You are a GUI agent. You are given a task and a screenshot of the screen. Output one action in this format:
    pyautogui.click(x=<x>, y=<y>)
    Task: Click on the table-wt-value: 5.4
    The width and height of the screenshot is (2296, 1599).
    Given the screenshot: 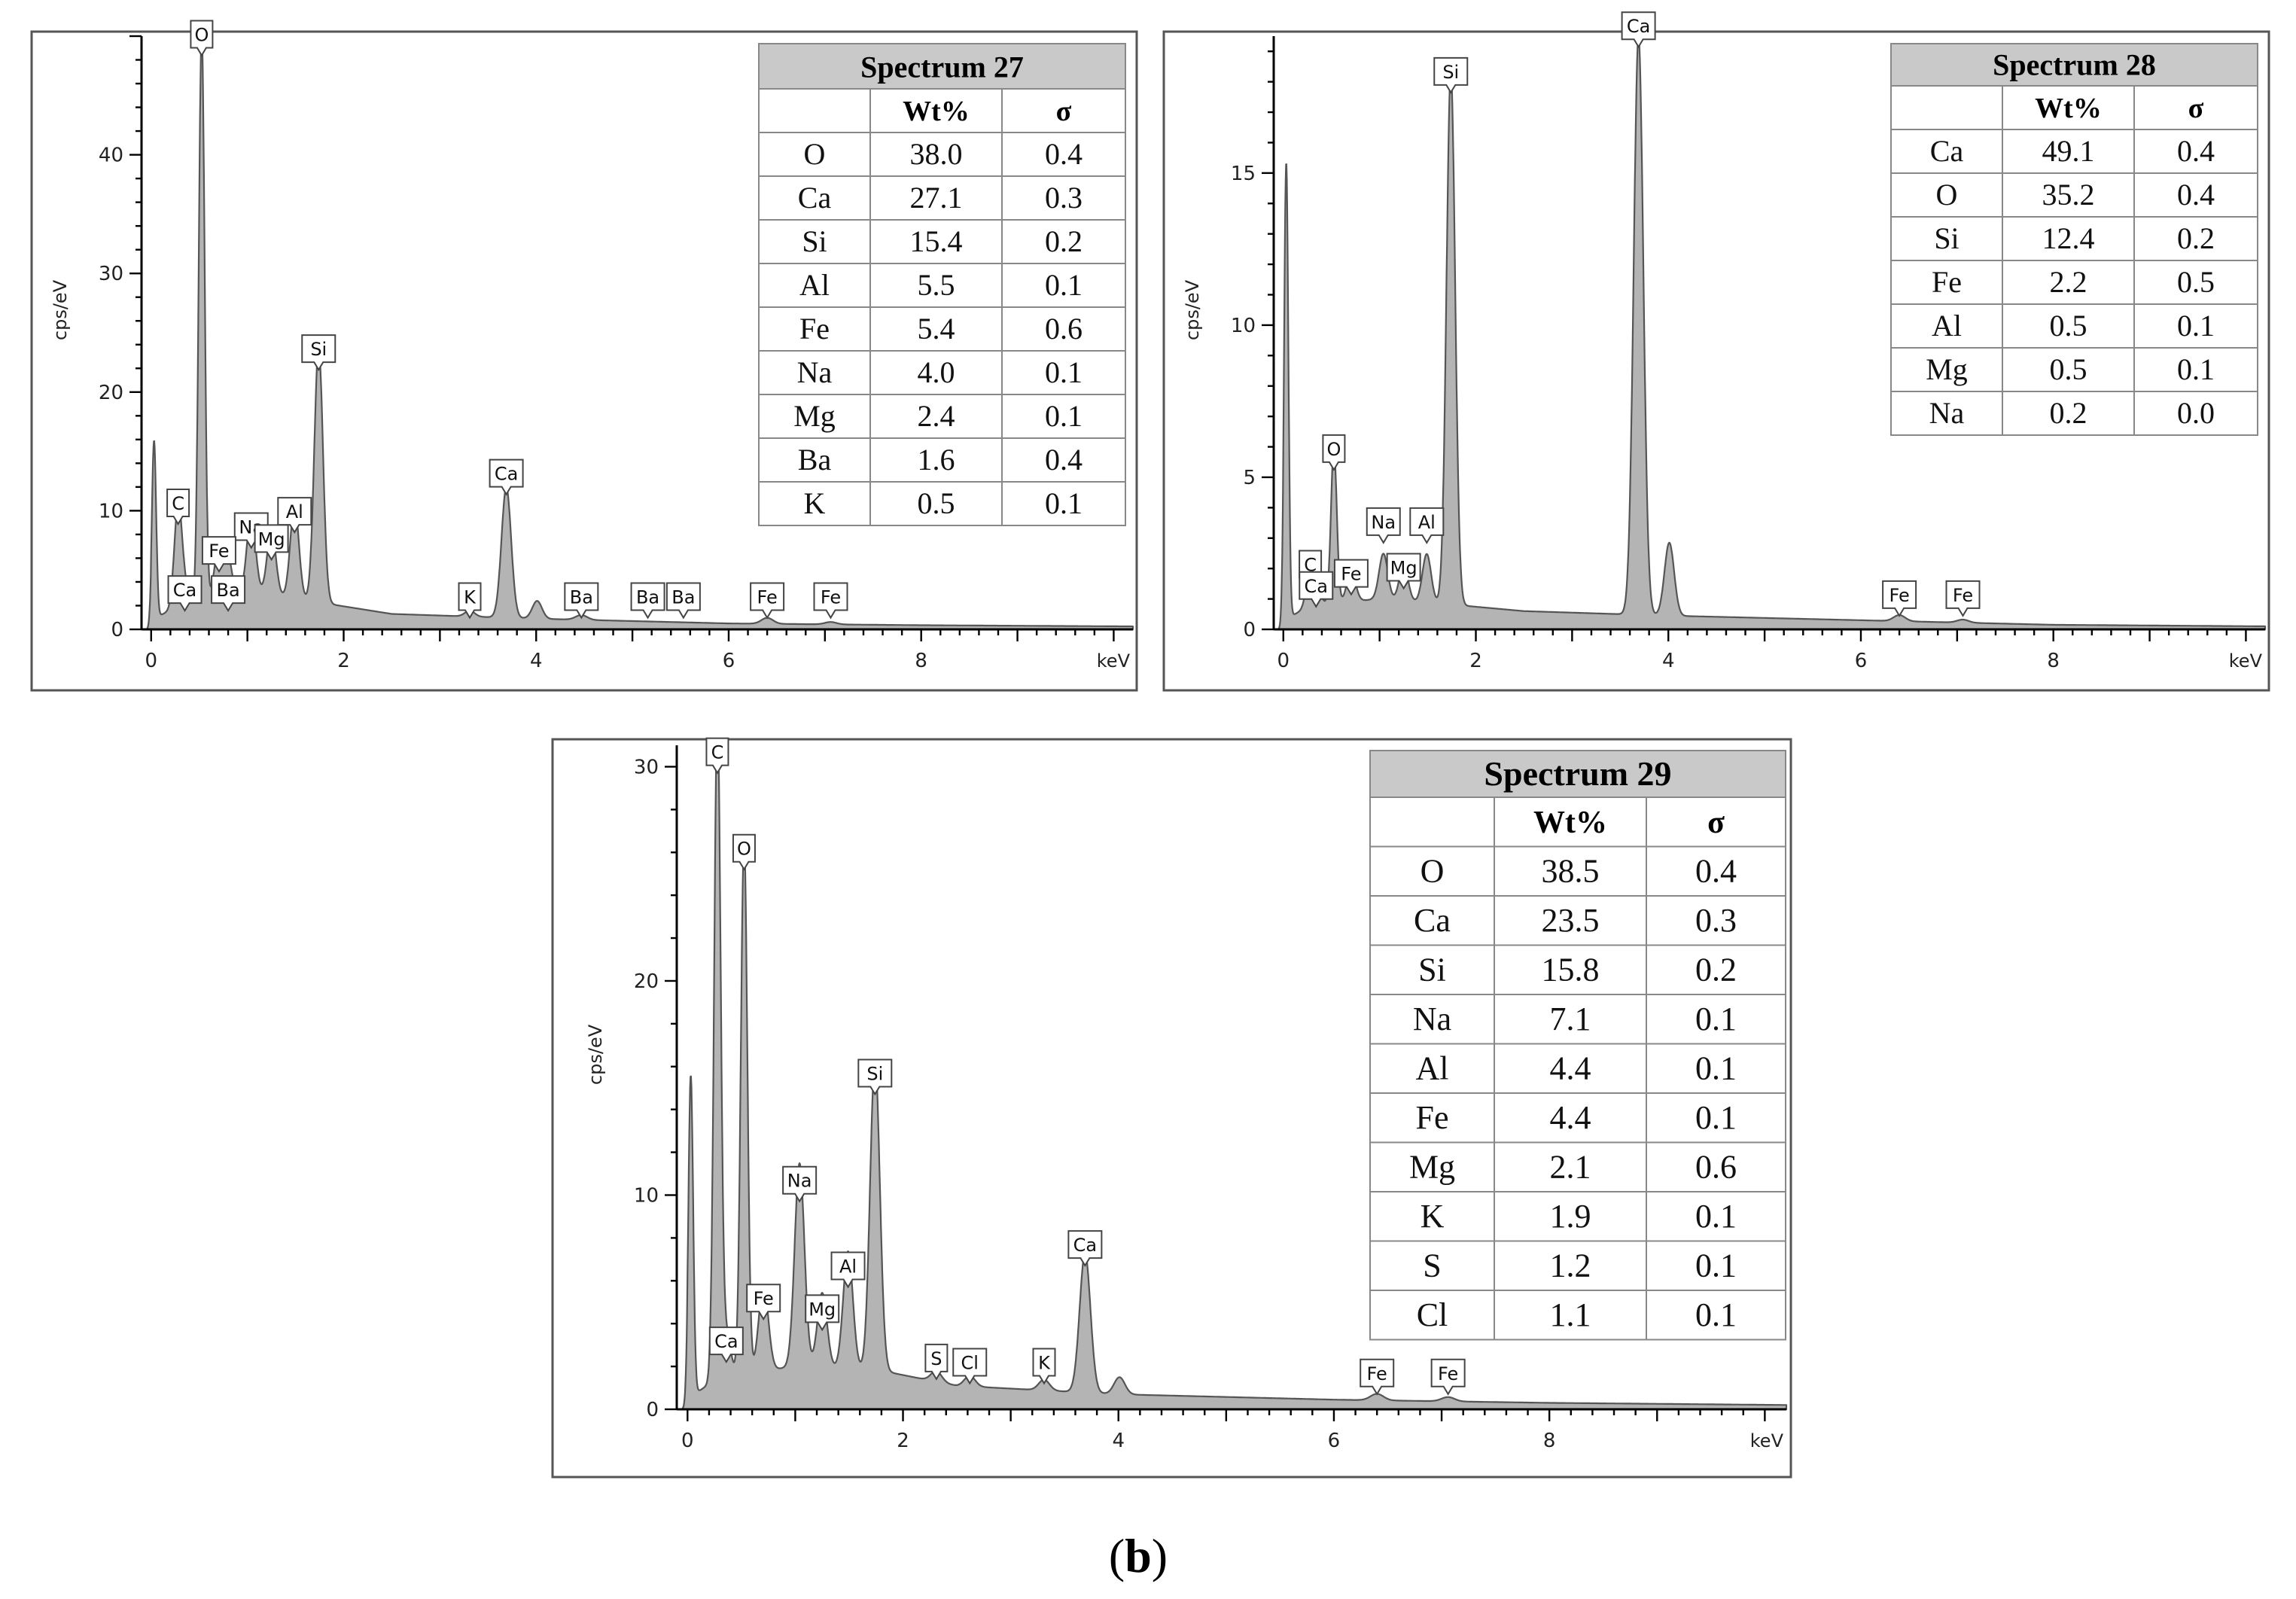 What is the action you would take?
    pyautogui.click(x=936, y=329)
    